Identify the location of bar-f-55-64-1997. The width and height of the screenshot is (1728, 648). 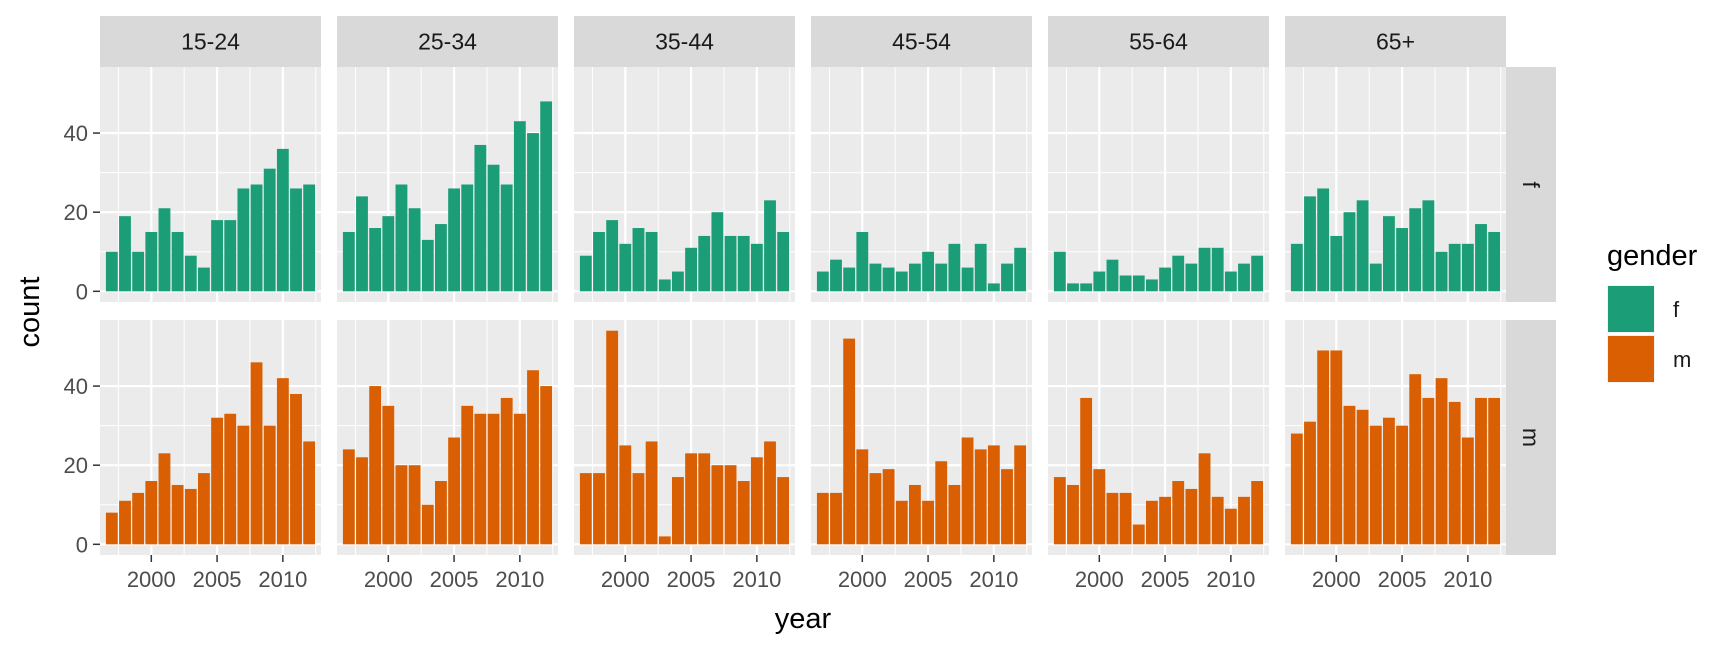
(1059, 271).